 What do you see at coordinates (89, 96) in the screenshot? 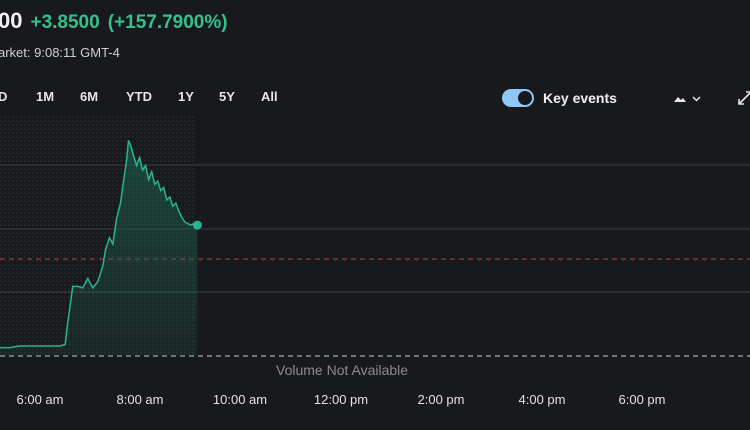
I see `range-6m: 6M` at bounding box center [89, 96].